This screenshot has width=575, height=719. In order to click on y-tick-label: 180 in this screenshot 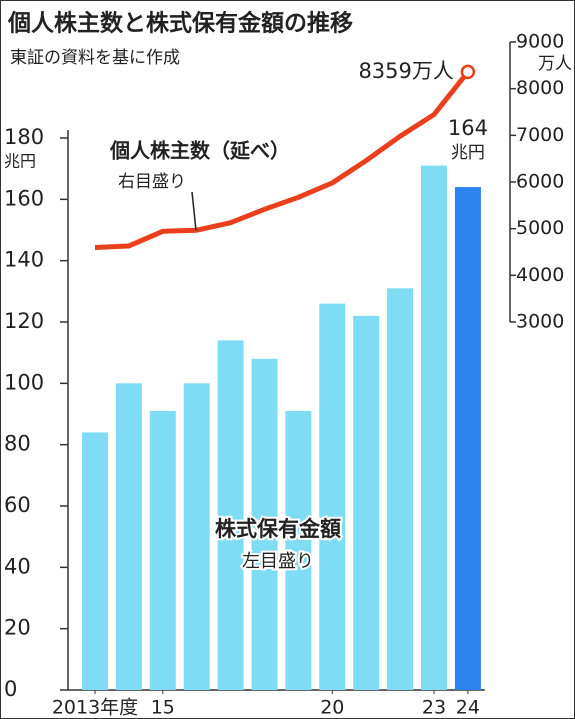, I will do `click(24, 137)`.